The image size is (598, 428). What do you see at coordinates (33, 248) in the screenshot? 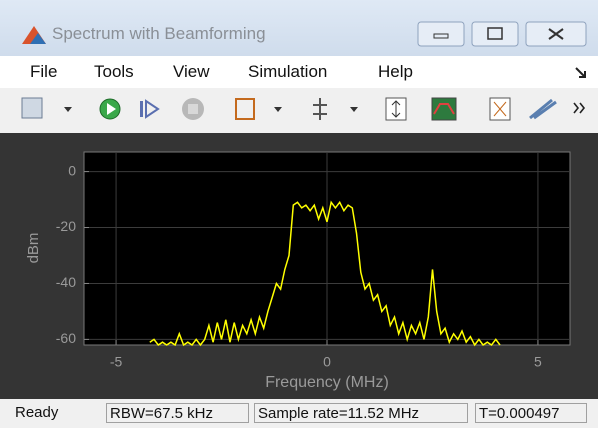
I see `y-axis-label: dBm` at bounding box center [33, 248].